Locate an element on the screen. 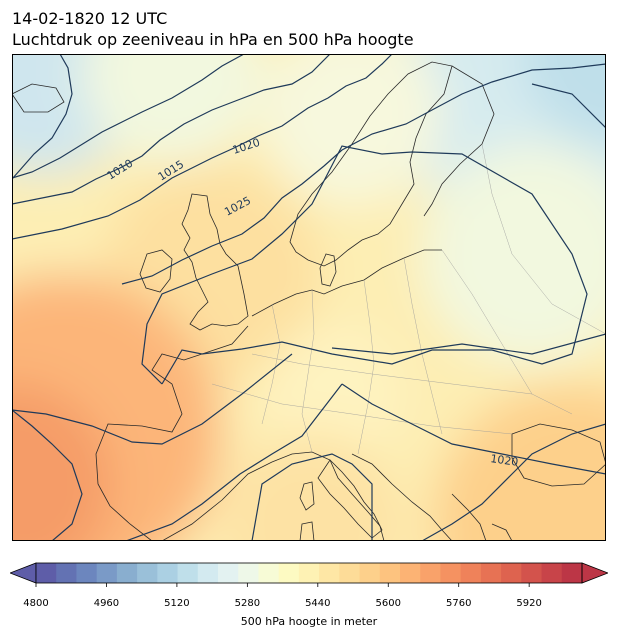  colorbar-swatches is located at coordinates (309, 574).